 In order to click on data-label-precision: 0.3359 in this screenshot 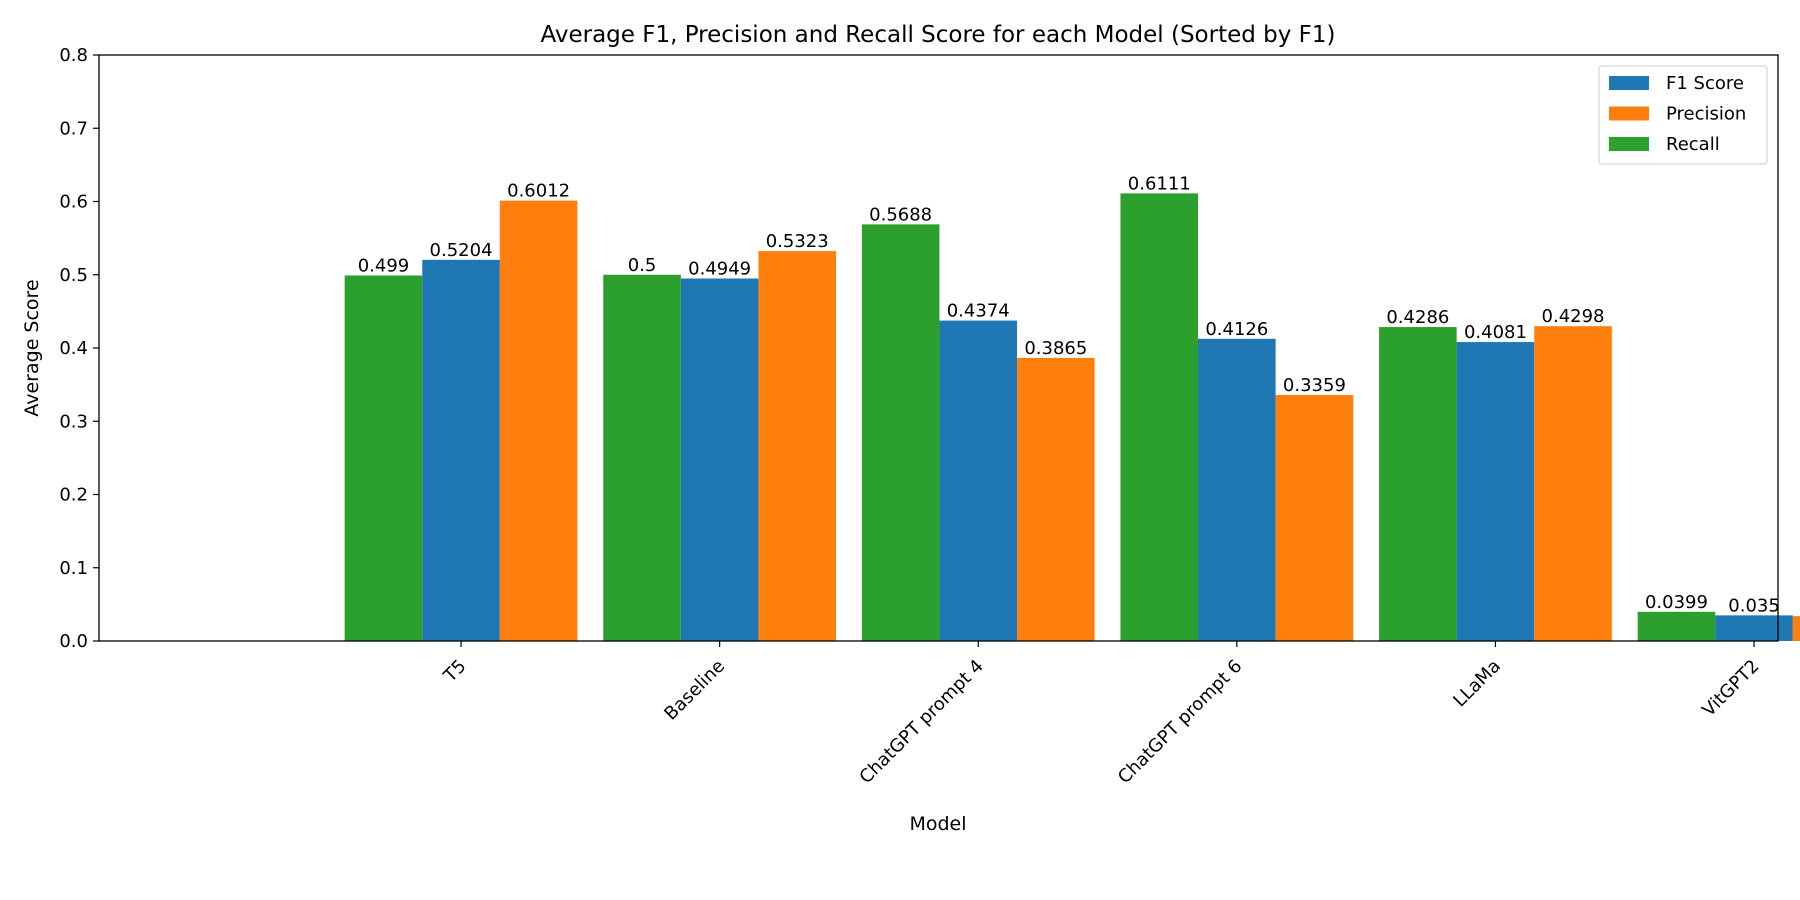, I will do `click(1314, 385)`.